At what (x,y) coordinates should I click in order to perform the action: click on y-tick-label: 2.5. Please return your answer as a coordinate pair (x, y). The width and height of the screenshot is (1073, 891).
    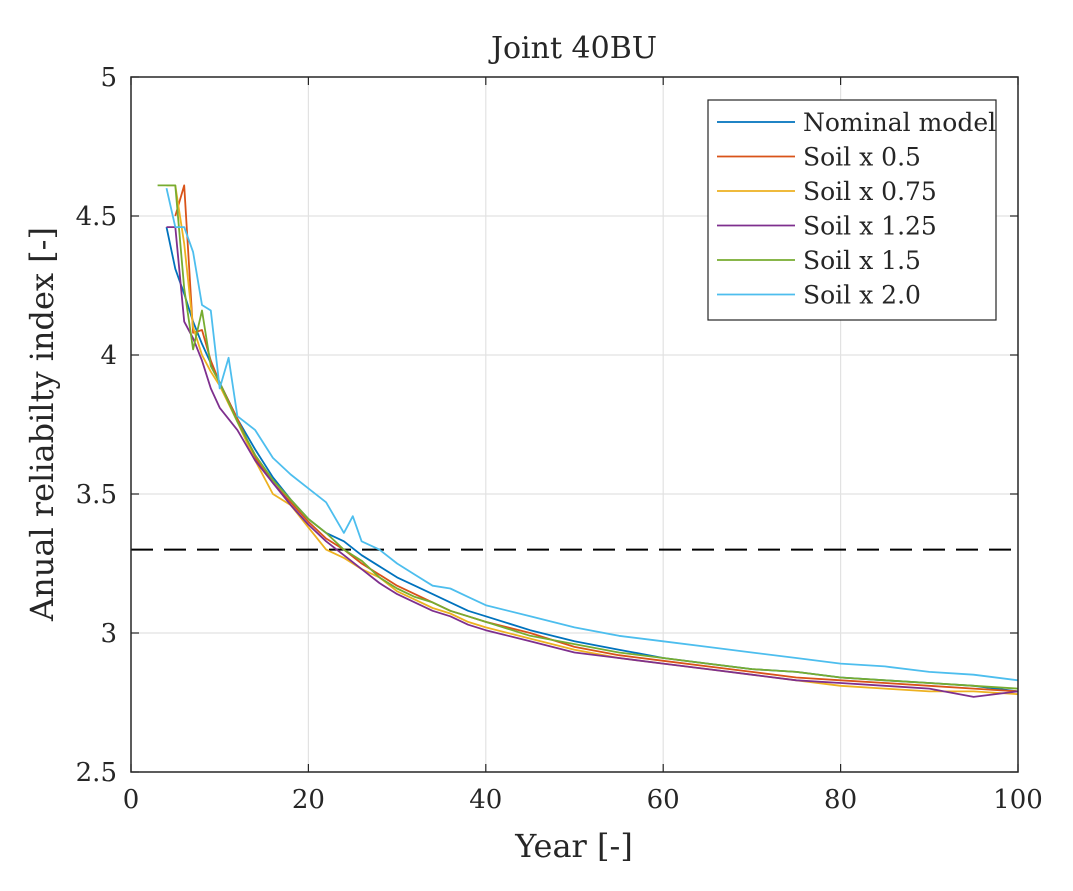
    Looking at the image, I should click on (96, 773).